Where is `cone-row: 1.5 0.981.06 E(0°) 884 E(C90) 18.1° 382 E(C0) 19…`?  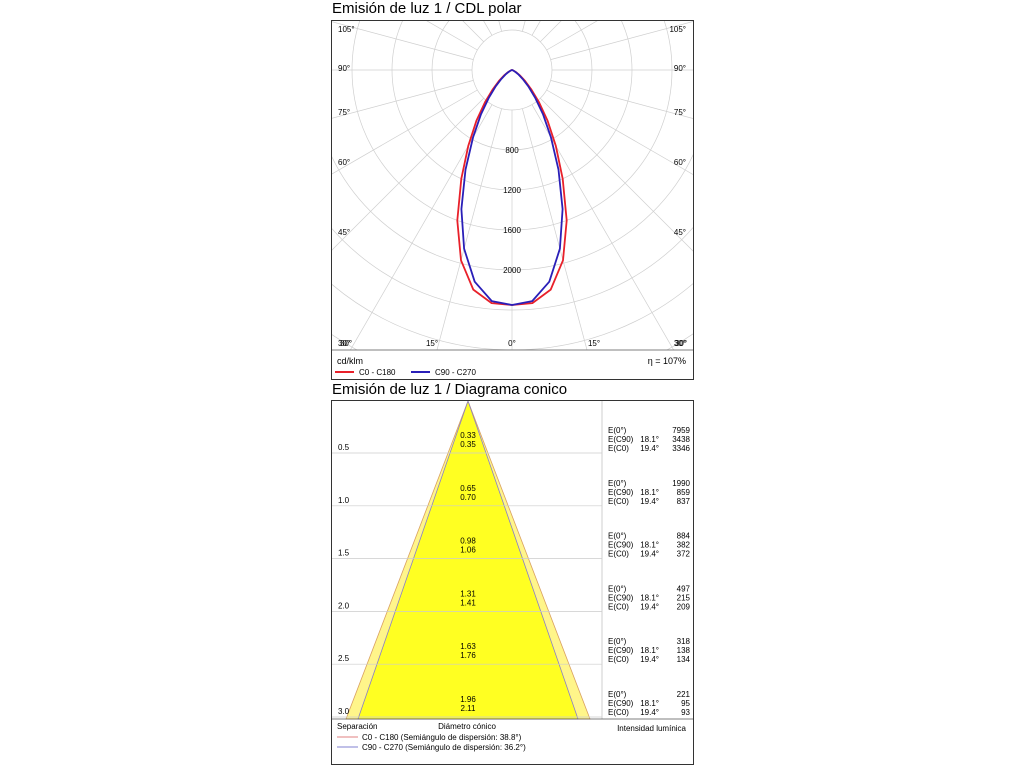
cone-row: 1.5 0.981.06 E(0°) 884 E(C90) 18.1° 382 E(C0) 19… is located at coordinates (511, 545).